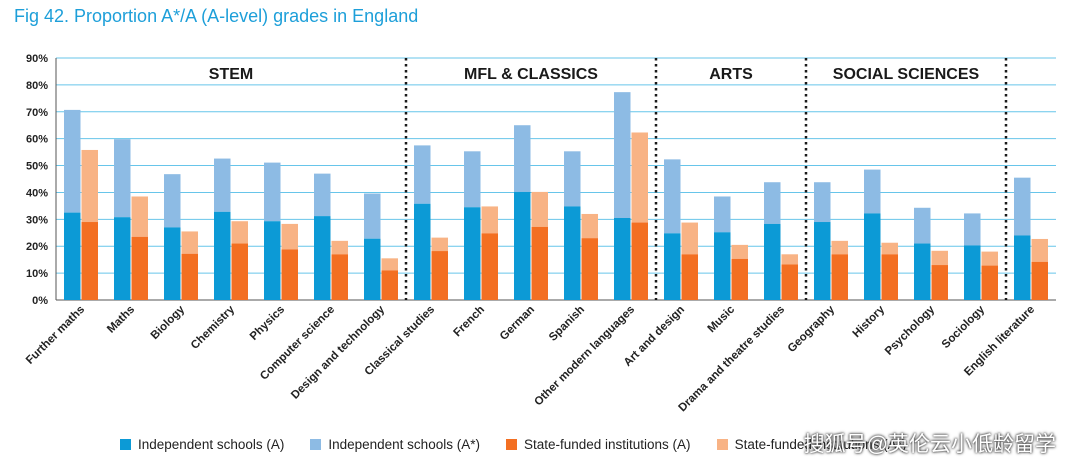 The image size is (1080, 466). What do you see at coordinates (338, 352) in the screenshot?
I see `x-tick-label: Design and technology` at bounding box center [338, 352].